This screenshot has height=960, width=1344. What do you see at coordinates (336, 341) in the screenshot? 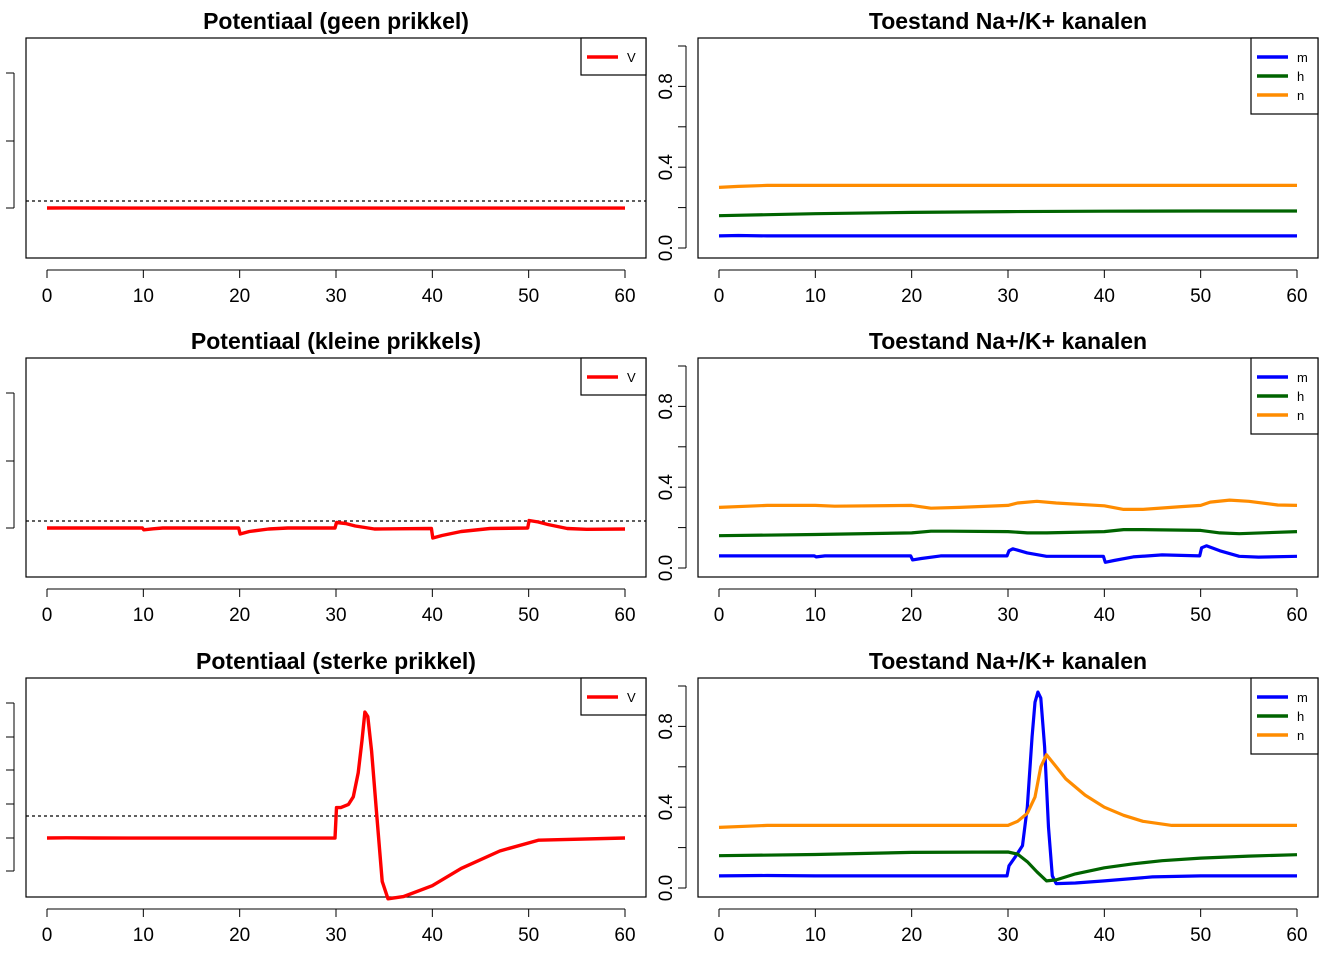
I see `chart-title: Potentiaal (kleine prikkels)` at bounding box center [336, 341].